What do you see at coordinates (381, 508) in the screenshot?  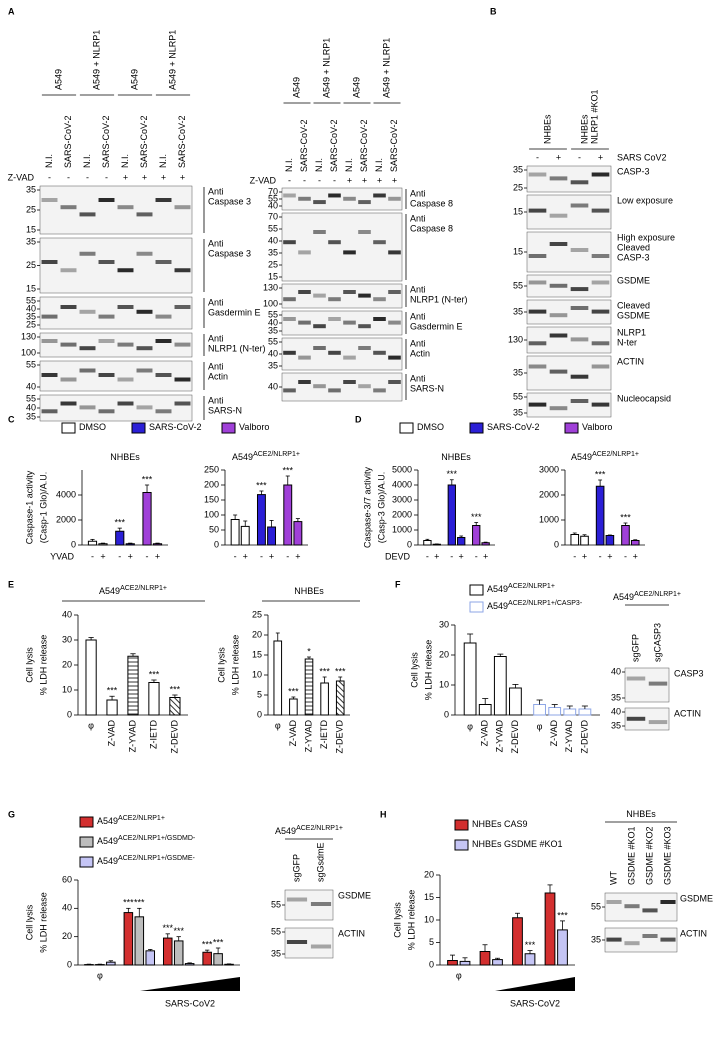 I see `y-axis-label: (Casp-3 Glo)/A.U.` at bounding box center [381, 508].